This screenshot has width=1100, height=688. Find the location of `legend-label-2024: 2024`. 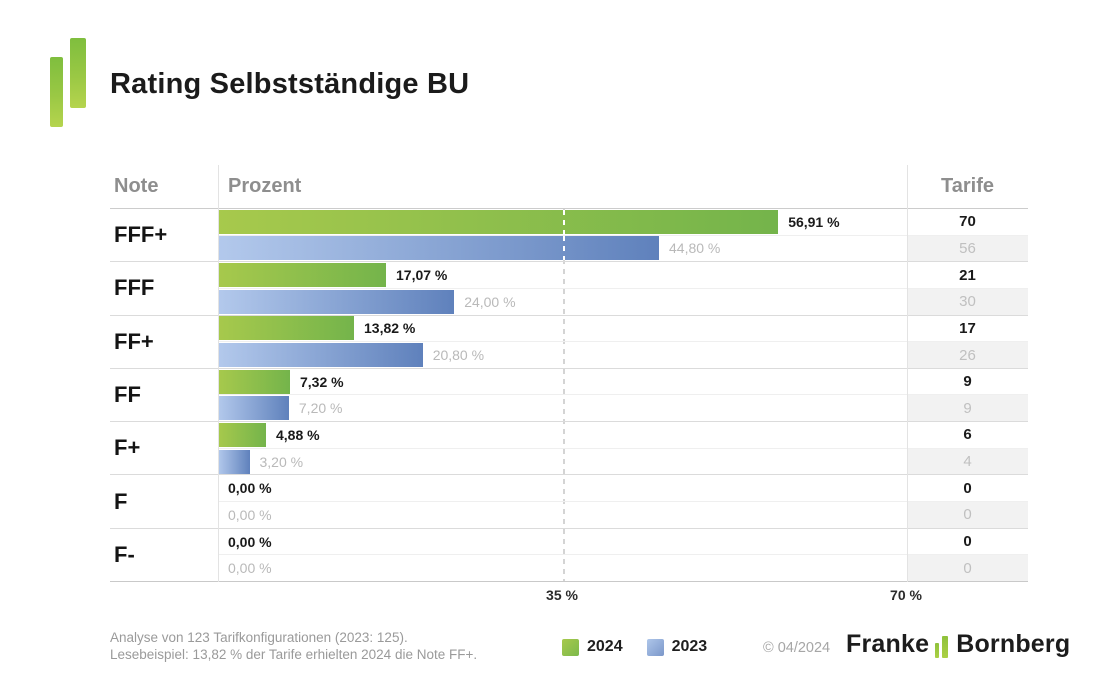

legend-label-2024: 2024 is located at coordinates (605, 646).